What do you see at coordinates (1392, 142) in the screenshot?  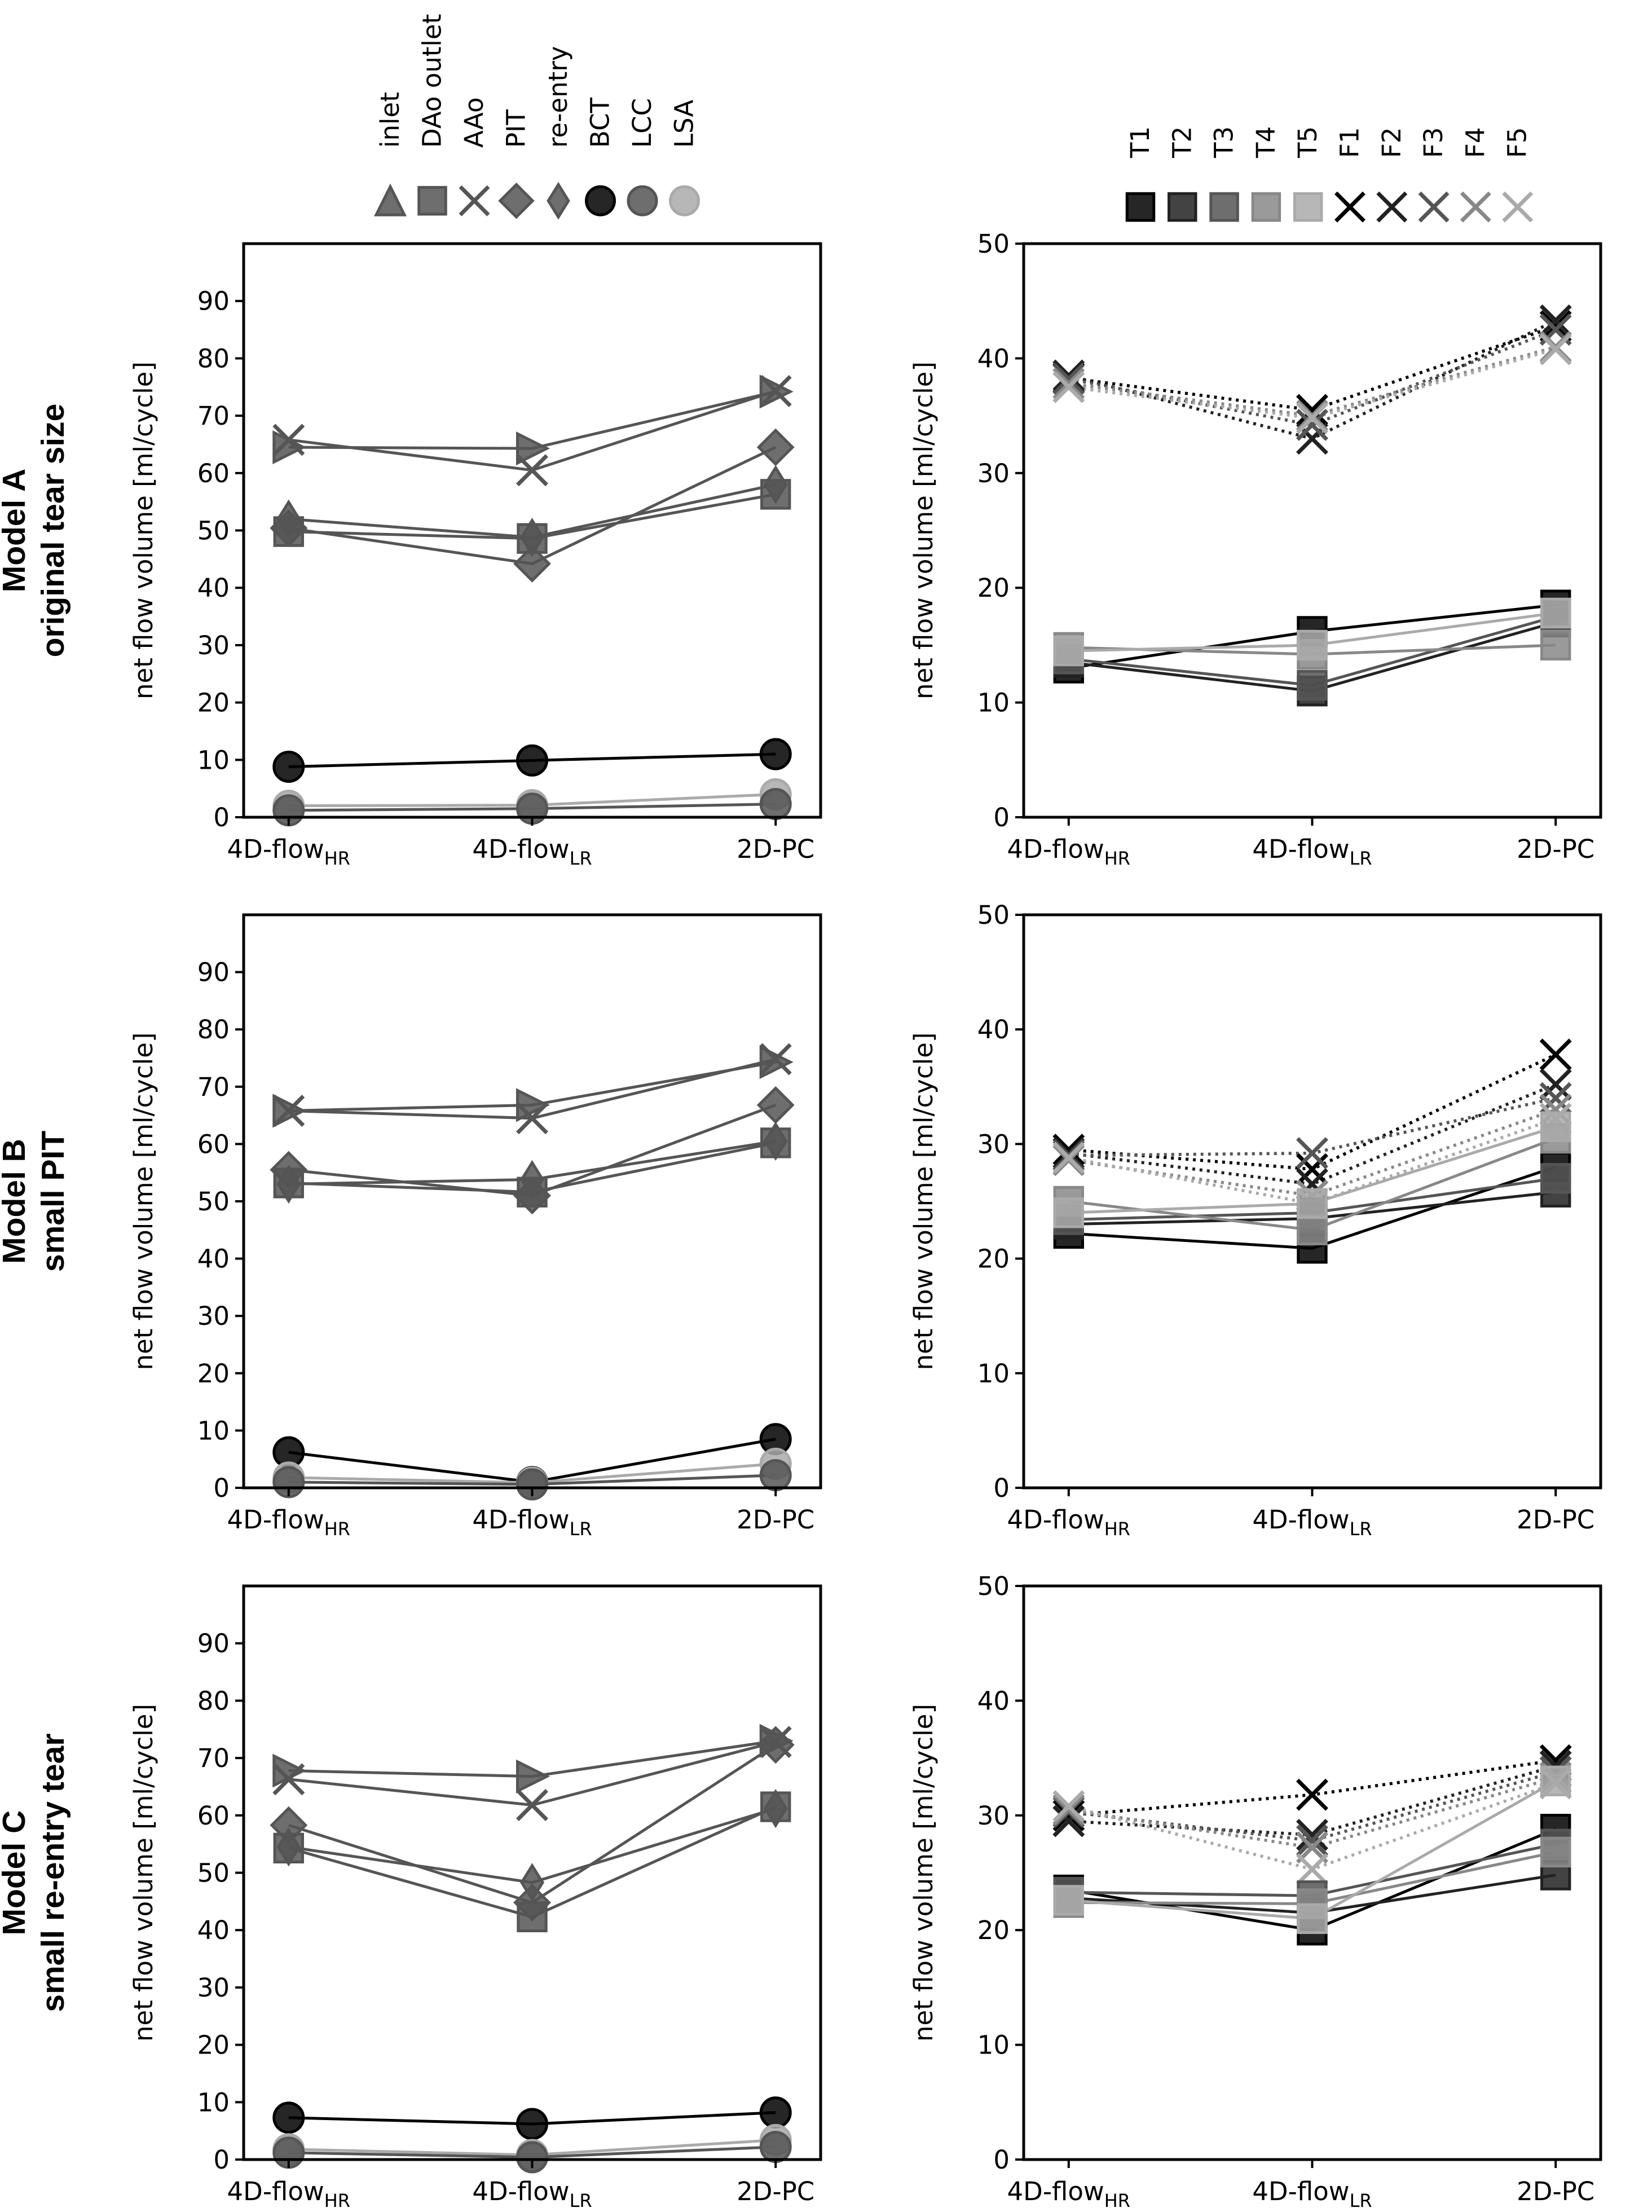 I see `legend-label-f2: F2` at bounding box center [1392, 142].